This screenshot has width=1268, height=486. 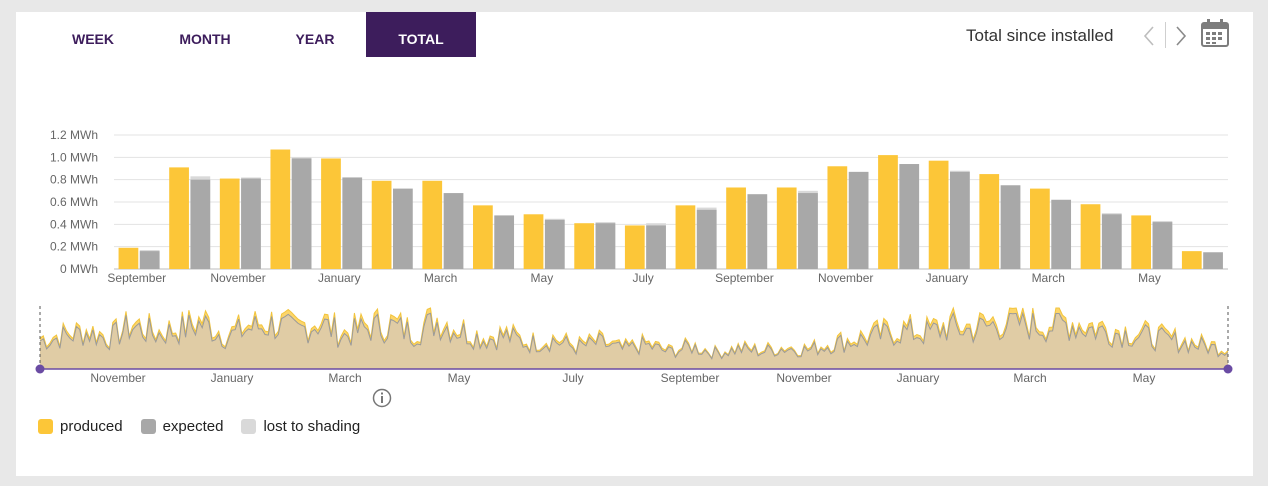 I want to click on x-tick-label: July, so click(x=642, y=278).